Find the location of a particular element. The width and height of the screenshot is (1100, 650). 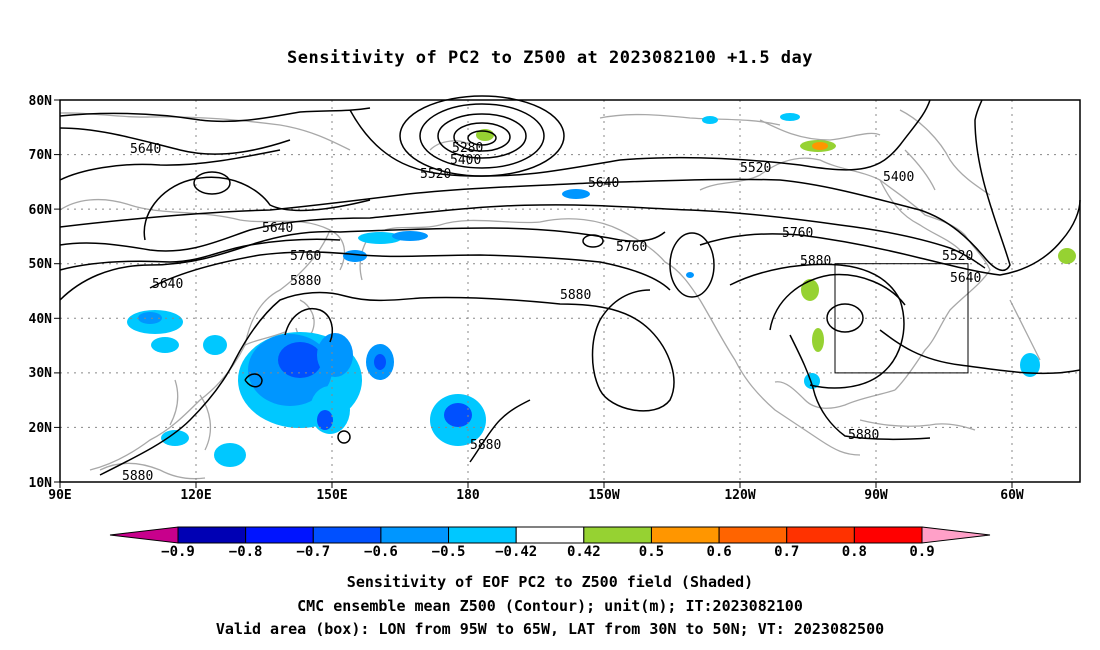

colorbar-label: −0.7 is located at coordinates (313, 552).